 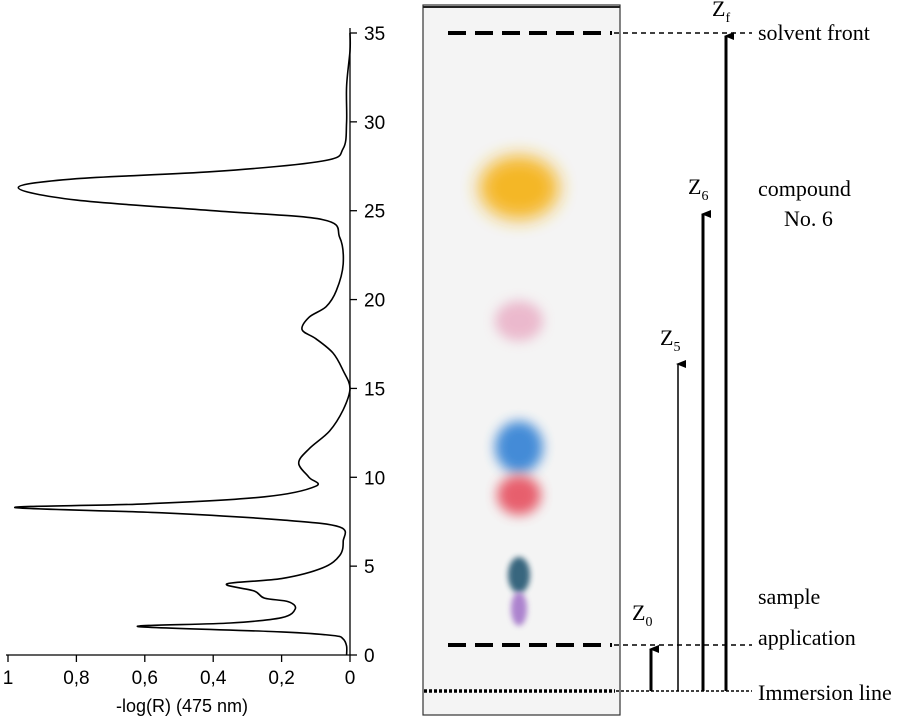 What do you see at coordinates (369, 656) in the screenshot?
I see `y-tick-label: 0` at bounding box center [369, 656].